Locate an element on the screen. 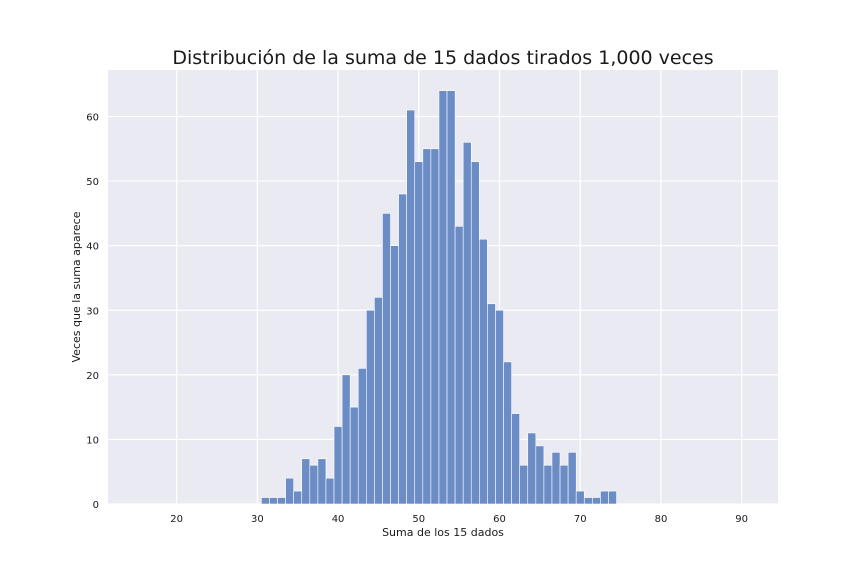 This screenshot has height=576, width=864. y-tick-label: 20 is located at coordinates (92, 376).